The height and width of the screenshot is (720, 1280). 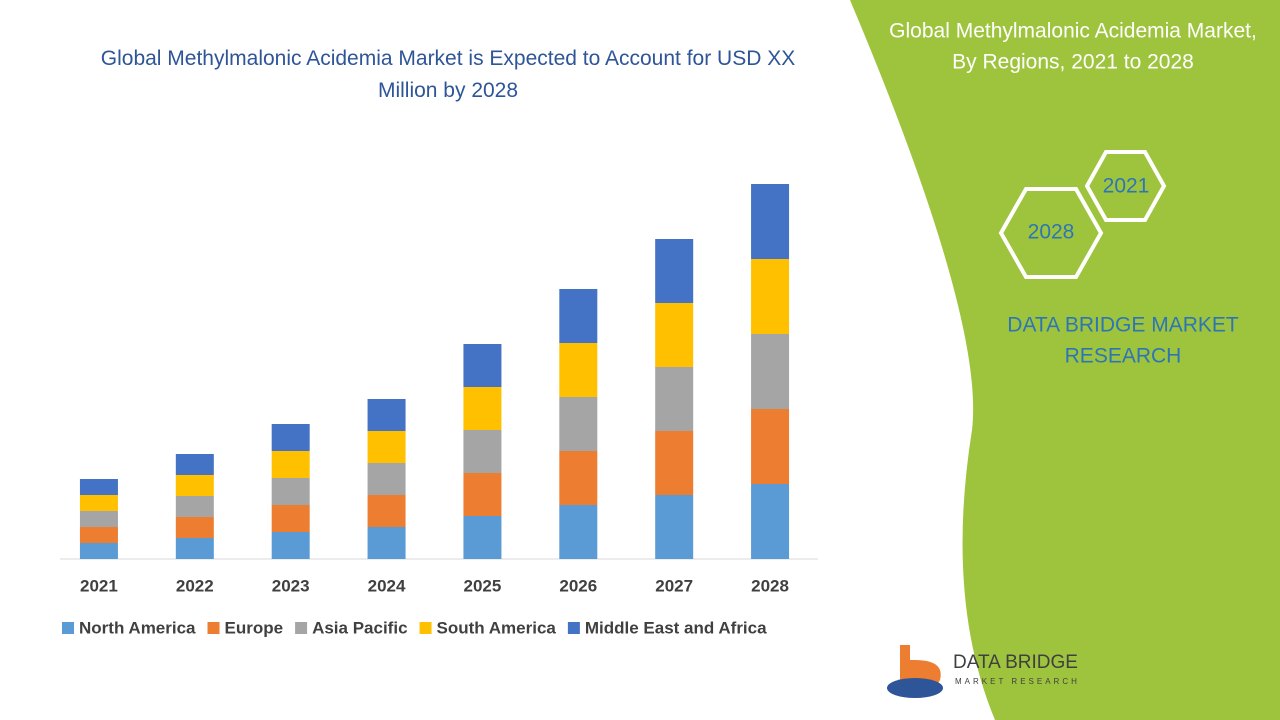 I want to click on hex-label: 2028, so click(x=1051, y=232).